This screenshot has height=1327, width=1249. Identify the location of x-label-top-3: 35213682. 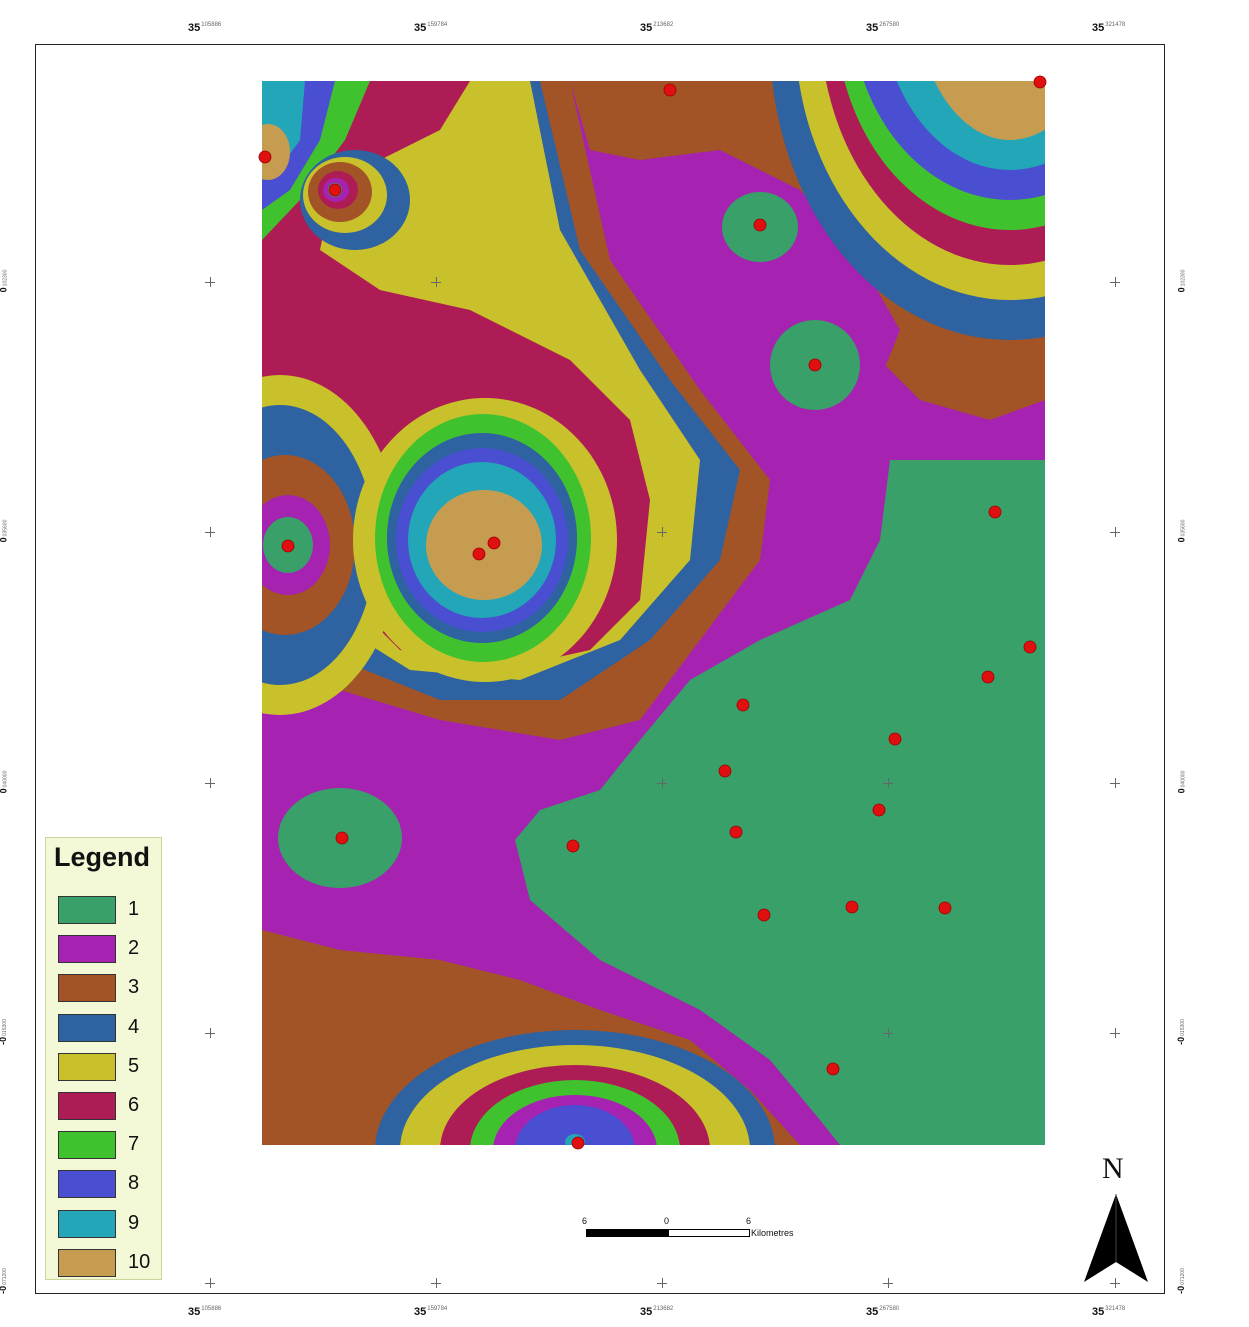
(657, 28).